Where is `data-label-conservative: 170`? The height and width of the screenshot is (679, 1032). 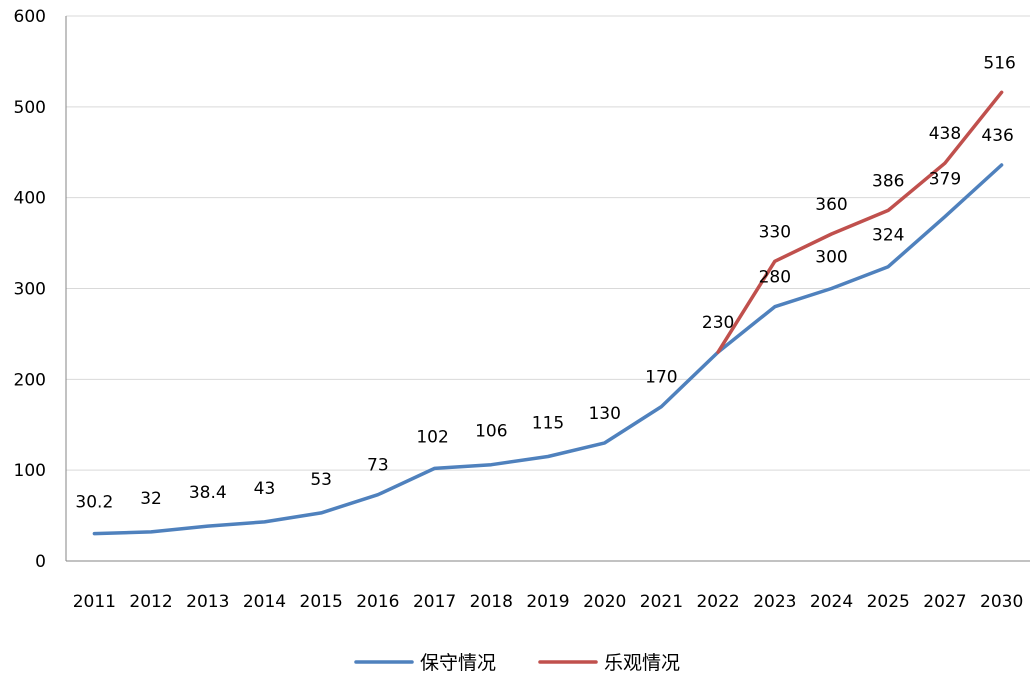 data-label-conservative: 170 is located at coordinates (661, 378).